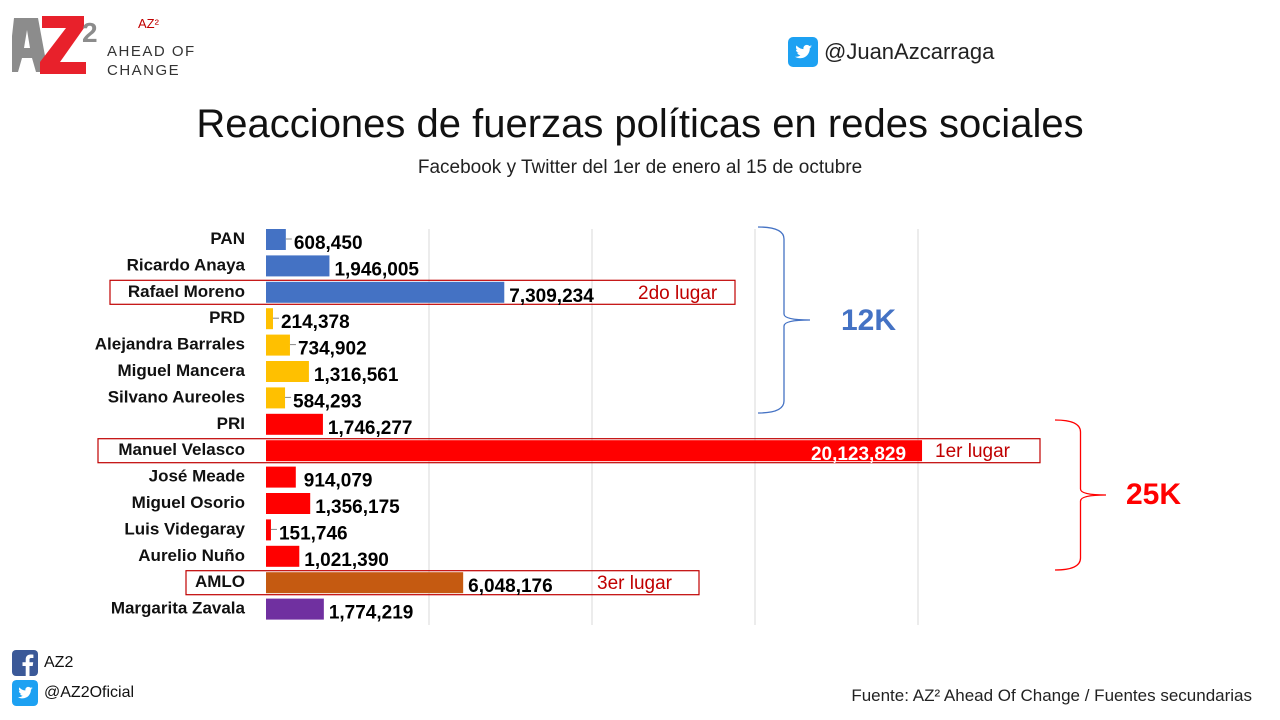  I want to click on value-label: 20,123,829, so click(858, 454).